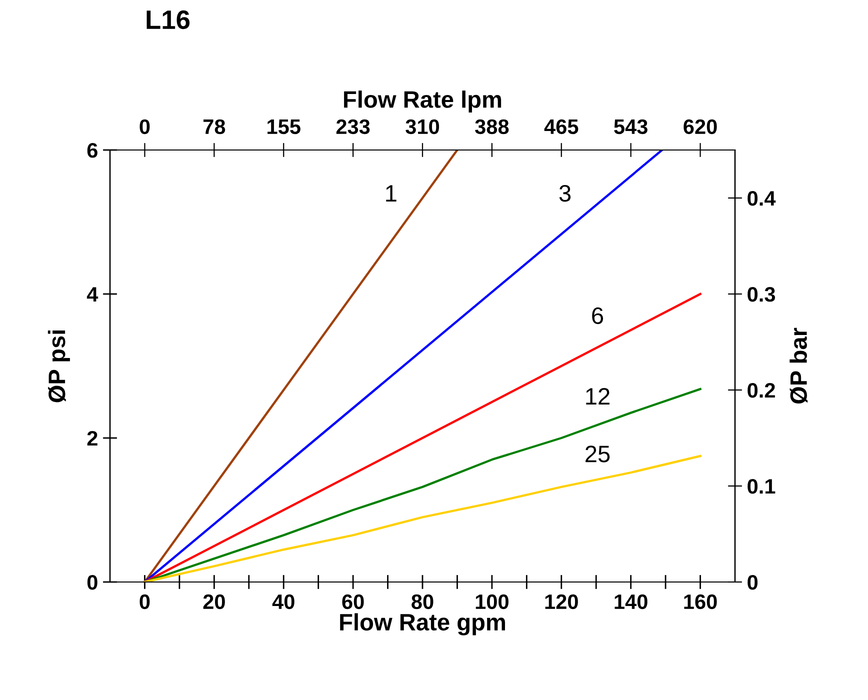  I want to click on x-tick-label: 20, so click(214, 602).